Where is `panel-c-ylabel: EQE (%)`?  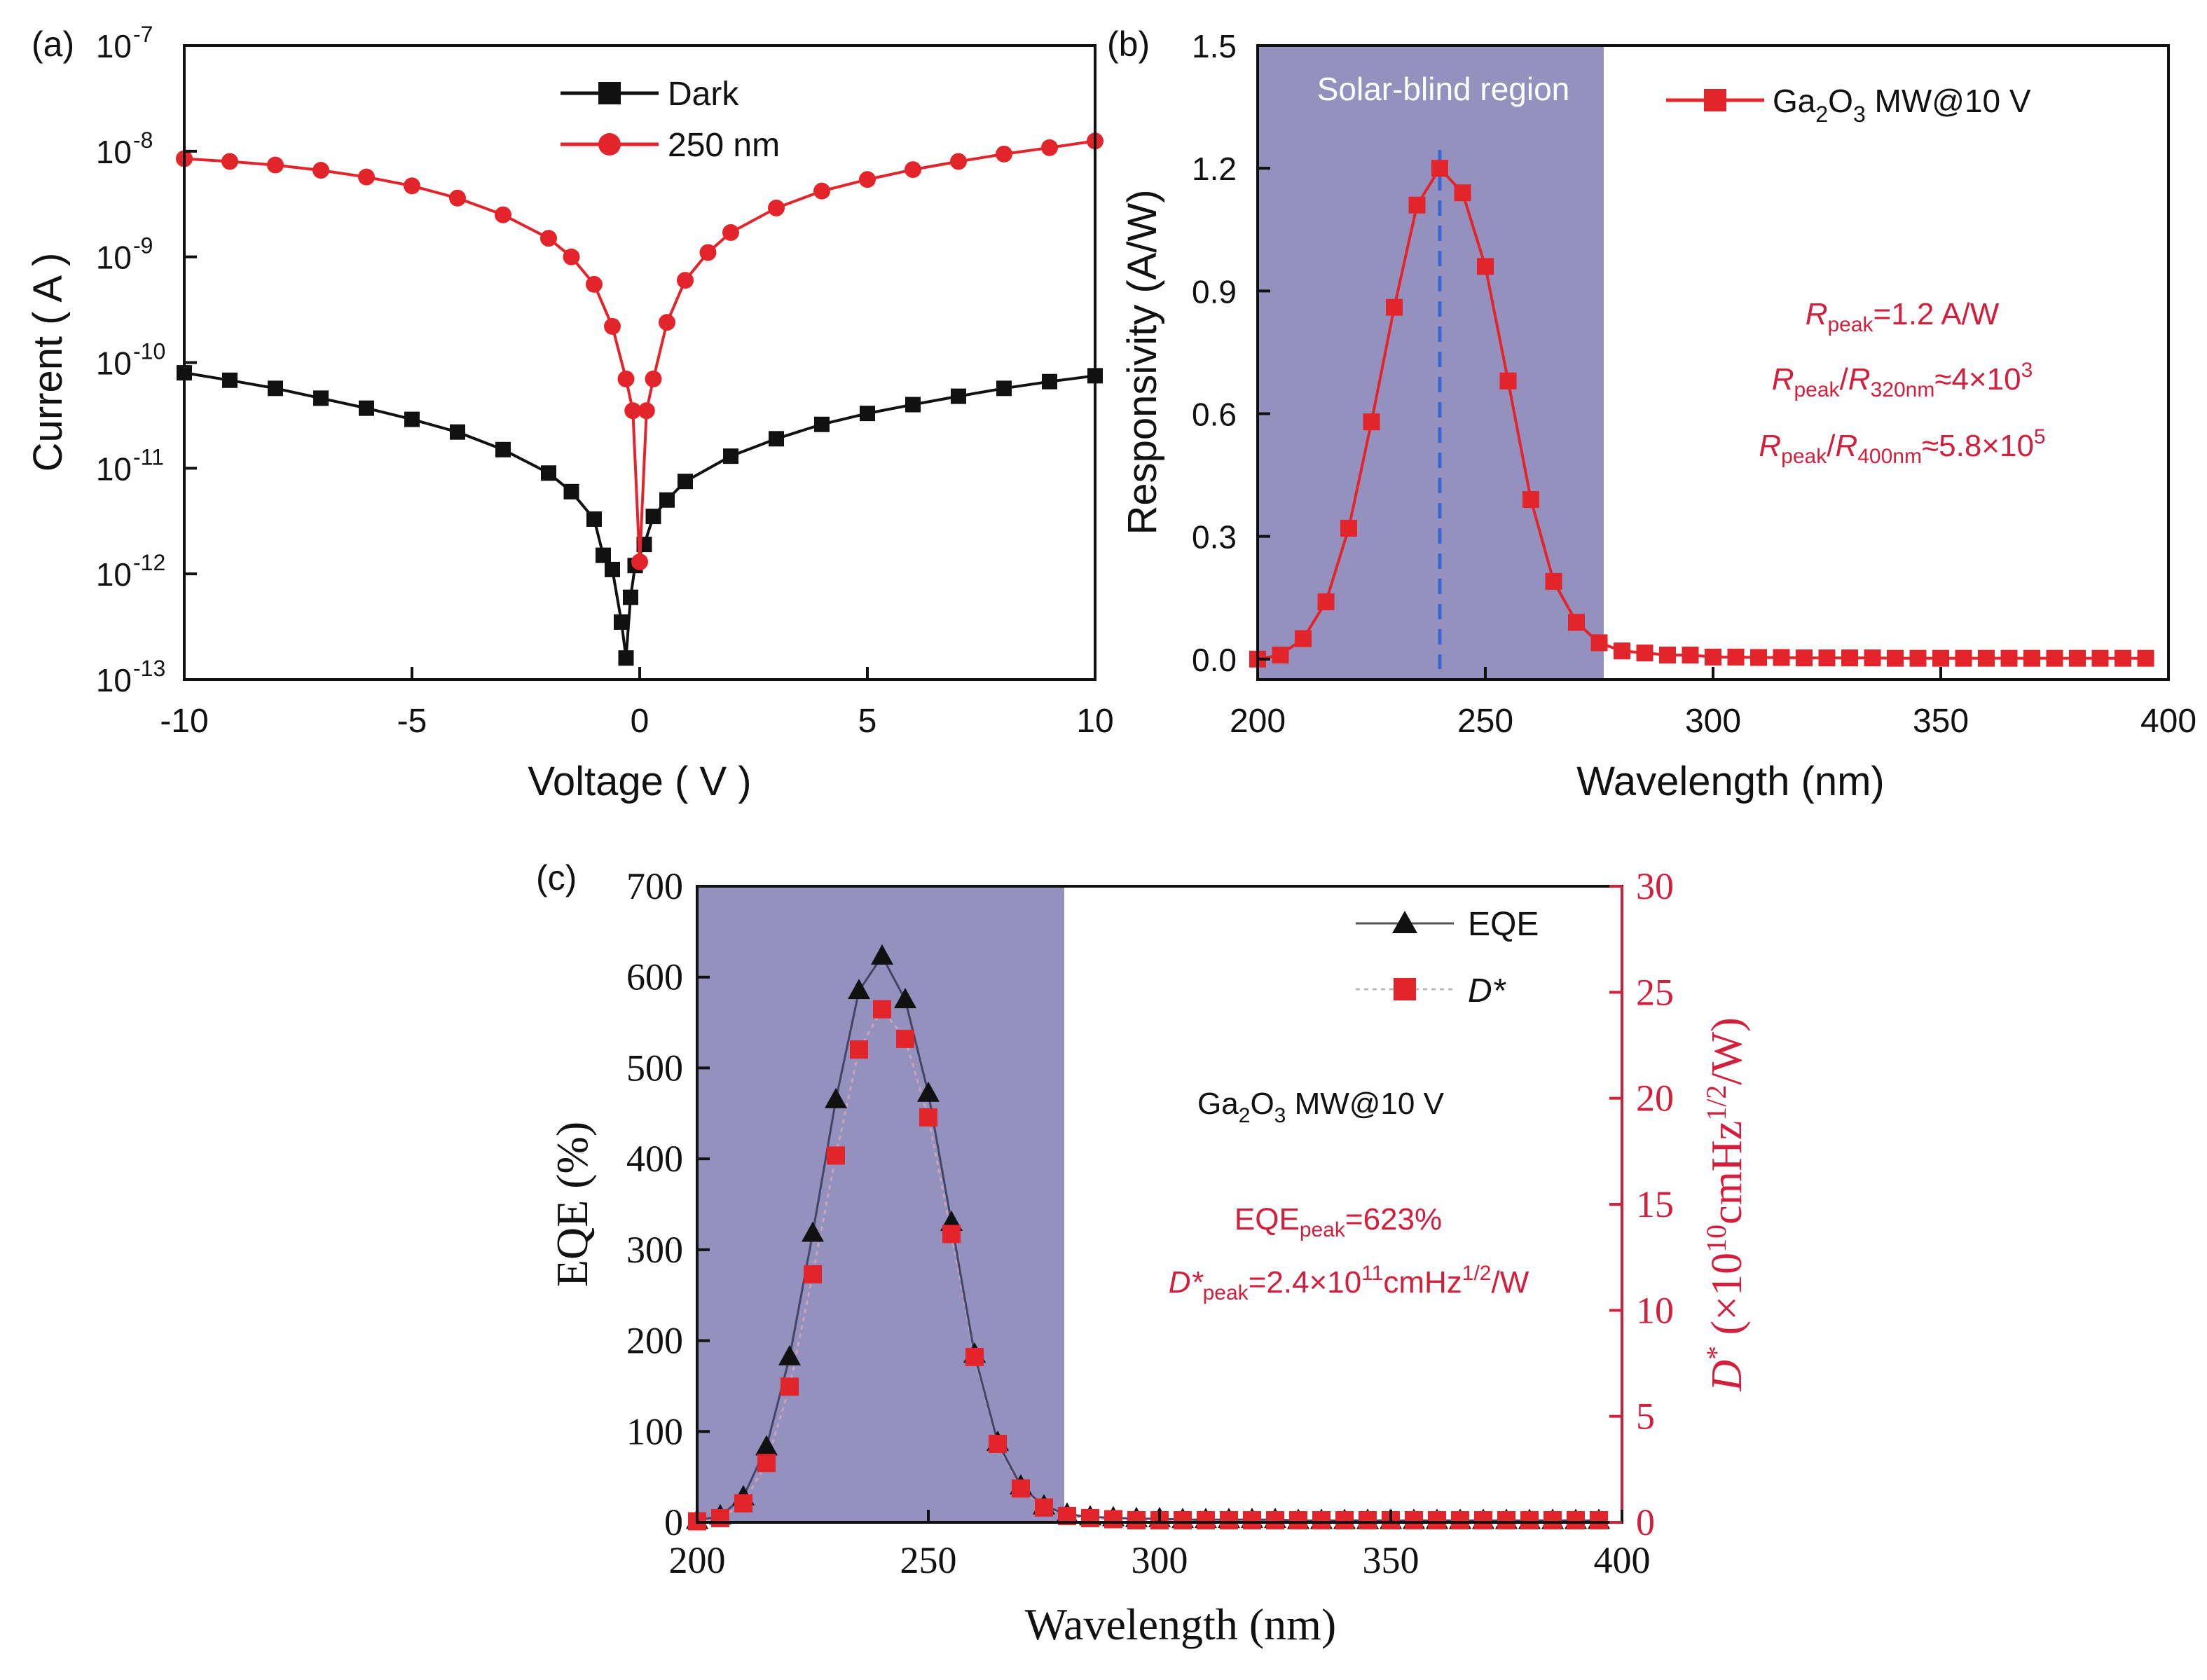 panel-c-ylabel: EQE (%) is located at coordinates (572, 1204).